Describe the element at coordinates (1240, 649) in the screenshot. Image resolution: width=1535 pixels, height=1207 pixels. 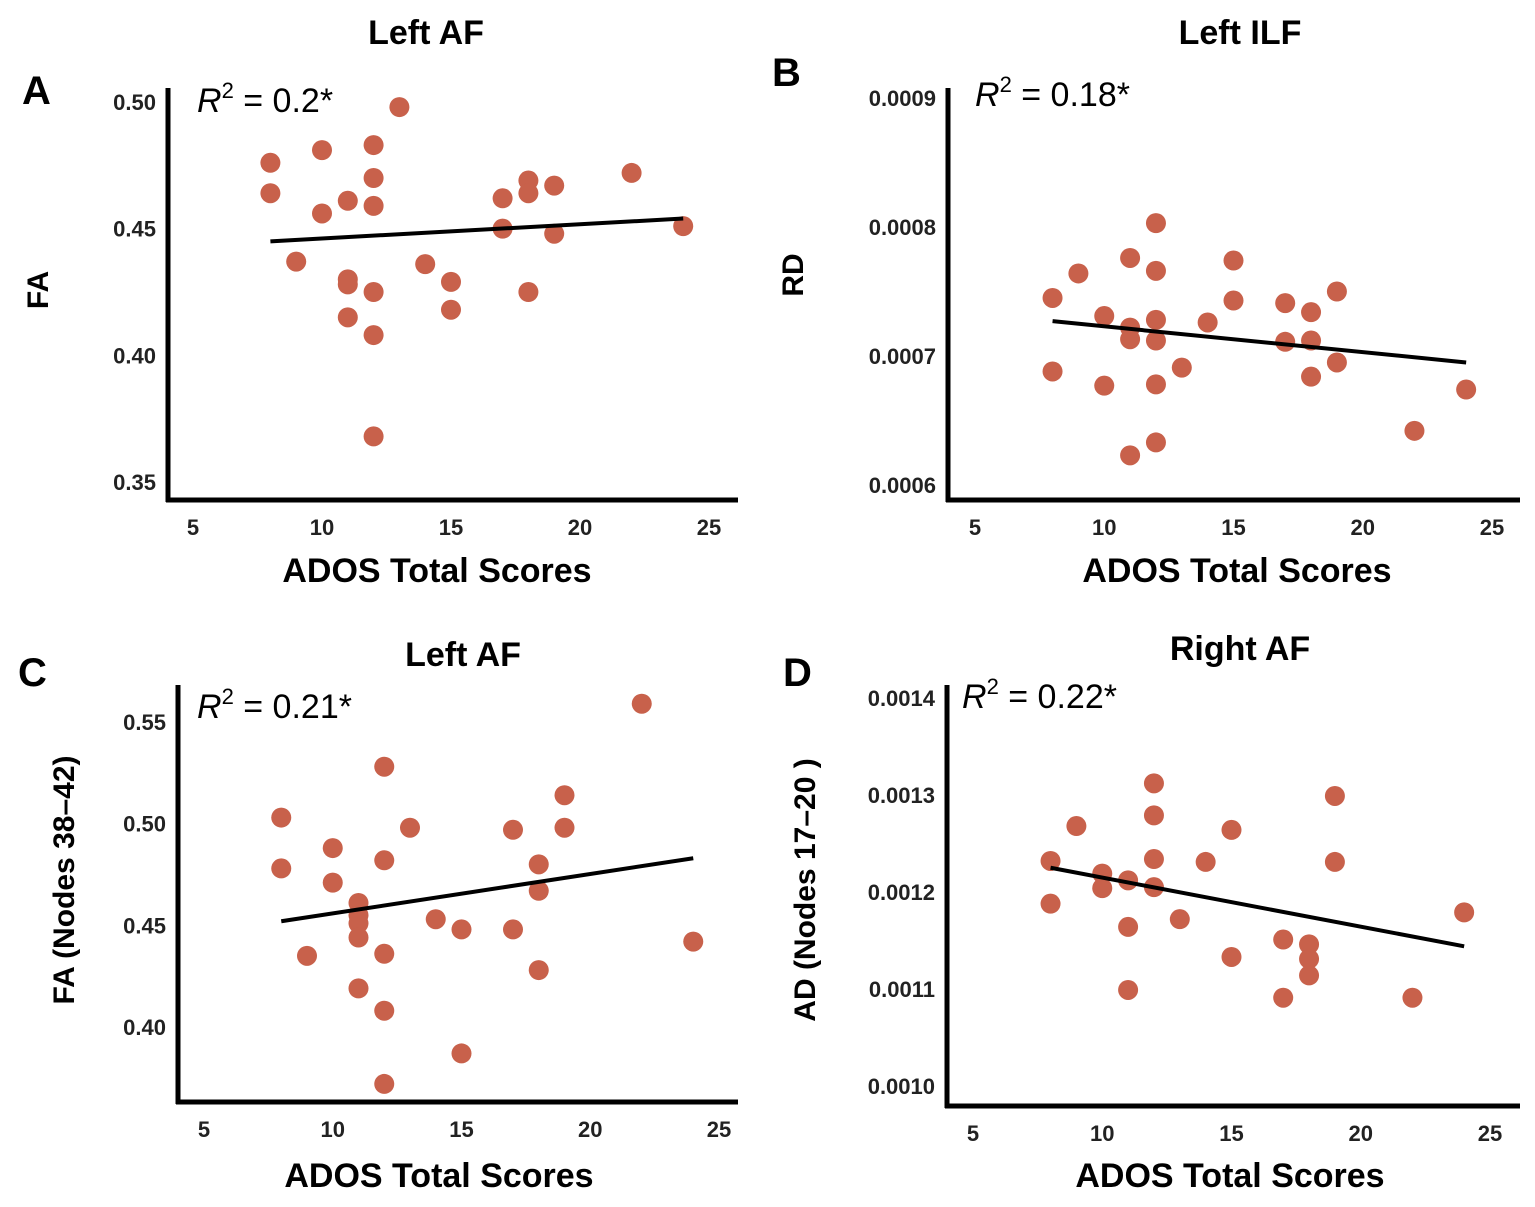
I see `chart-title: Right AF` at that location.